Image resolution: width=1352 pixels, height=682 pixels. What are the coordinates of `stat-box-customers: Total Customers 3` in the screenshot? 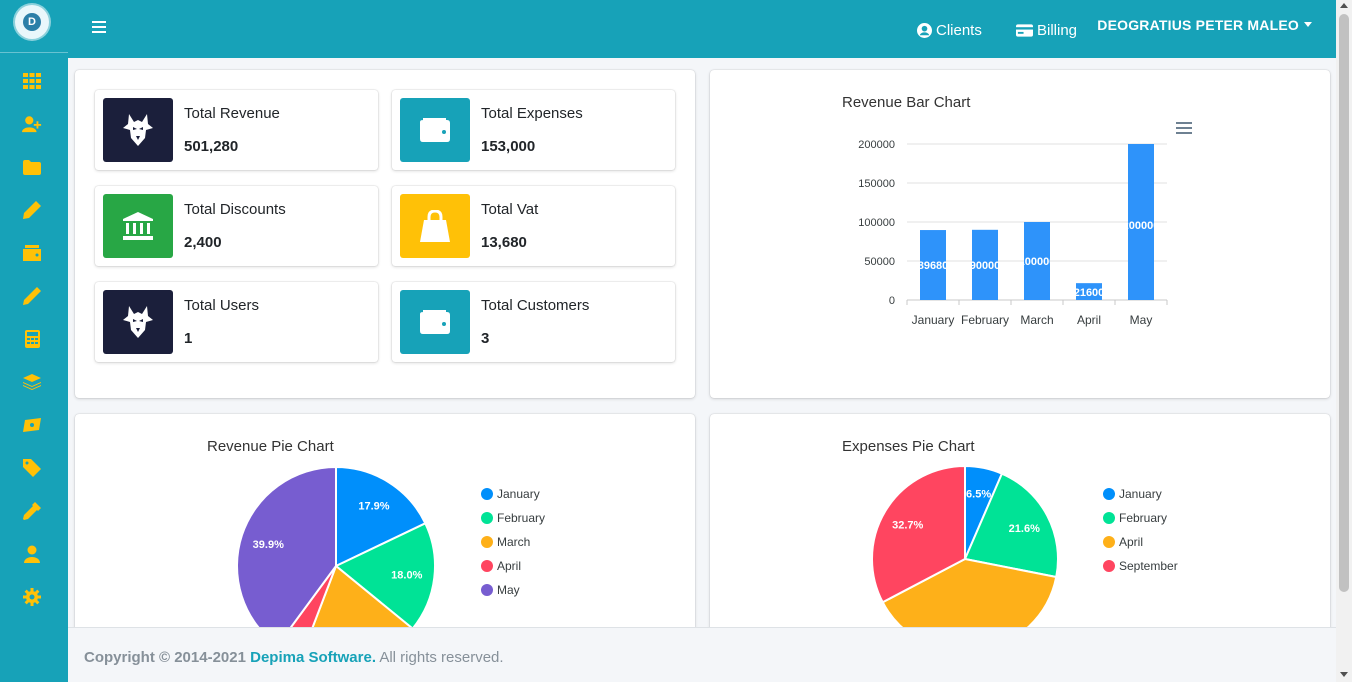 It's located at (533, 322).